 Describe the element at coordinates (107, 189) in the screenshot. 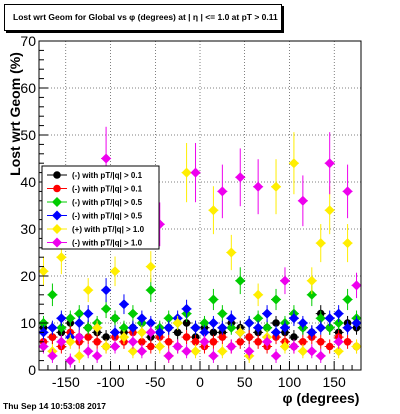

I see `legend-label: (-) with pT/|q| > 0.1` at that location.